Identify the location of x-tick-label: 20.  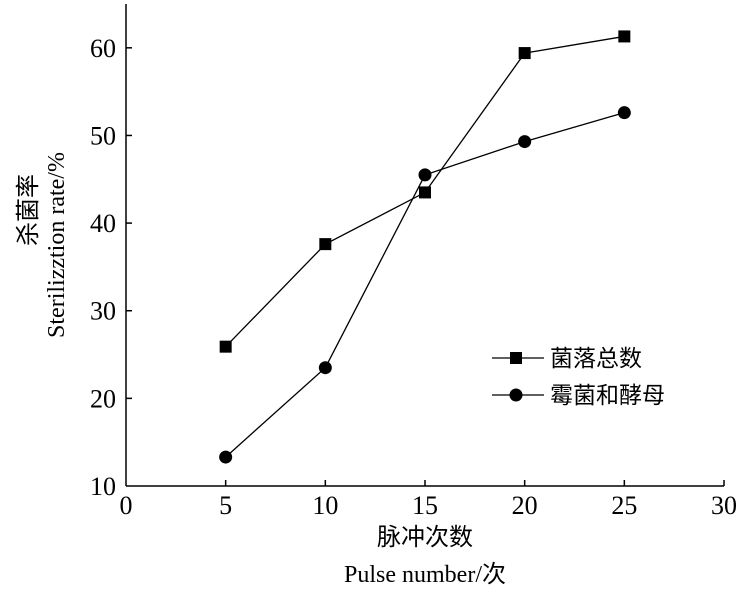
(525, 505).